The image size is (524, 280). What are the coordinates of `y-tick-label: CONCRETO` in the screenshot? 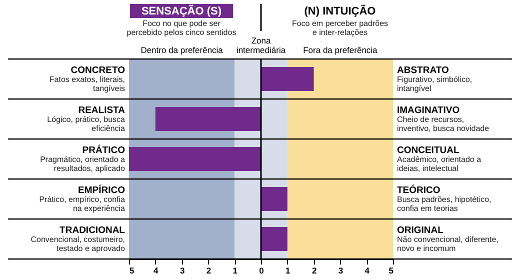 It's located at (97, 70).